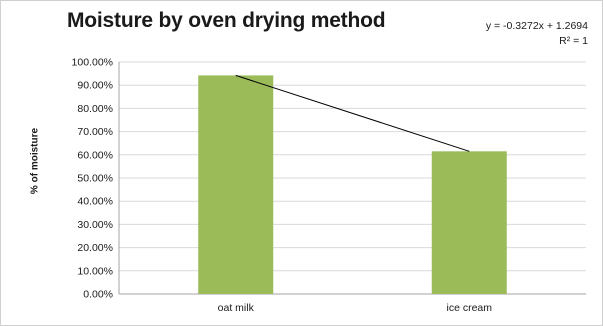 The height and width of the screenshot is (326, 603). I want to click on y-tick-label: 30.00%, so click(95, 225).